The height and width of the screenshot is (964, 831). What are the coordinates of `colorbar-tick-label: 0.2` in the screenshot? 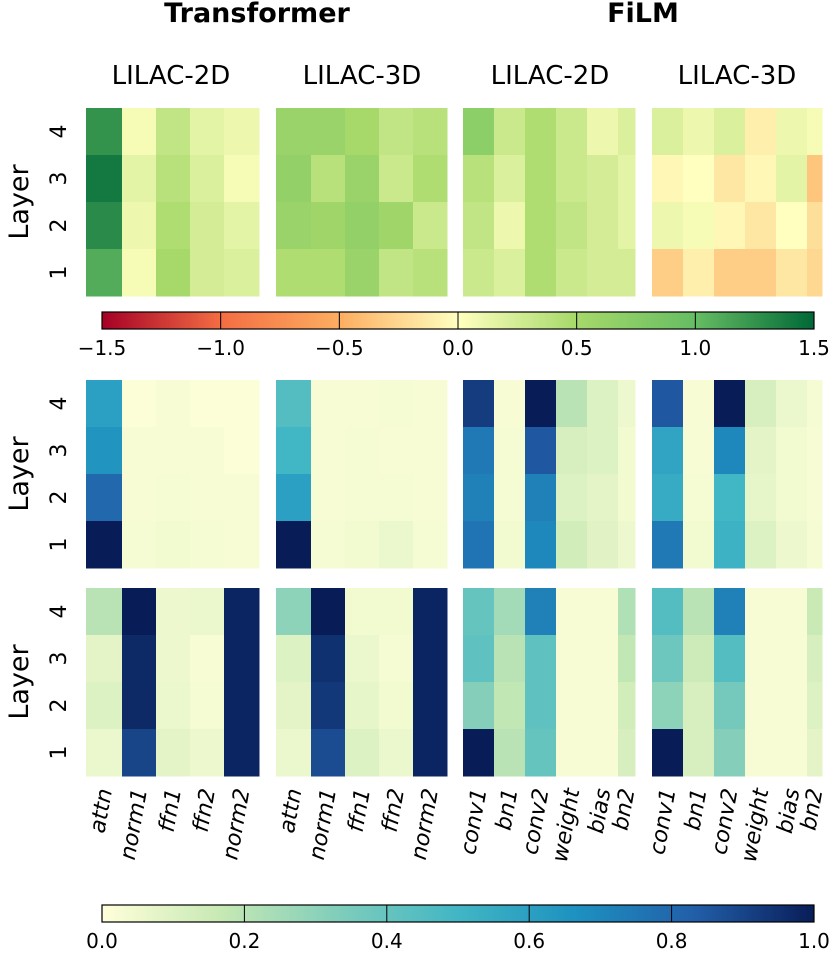 It's located at (244, 941).